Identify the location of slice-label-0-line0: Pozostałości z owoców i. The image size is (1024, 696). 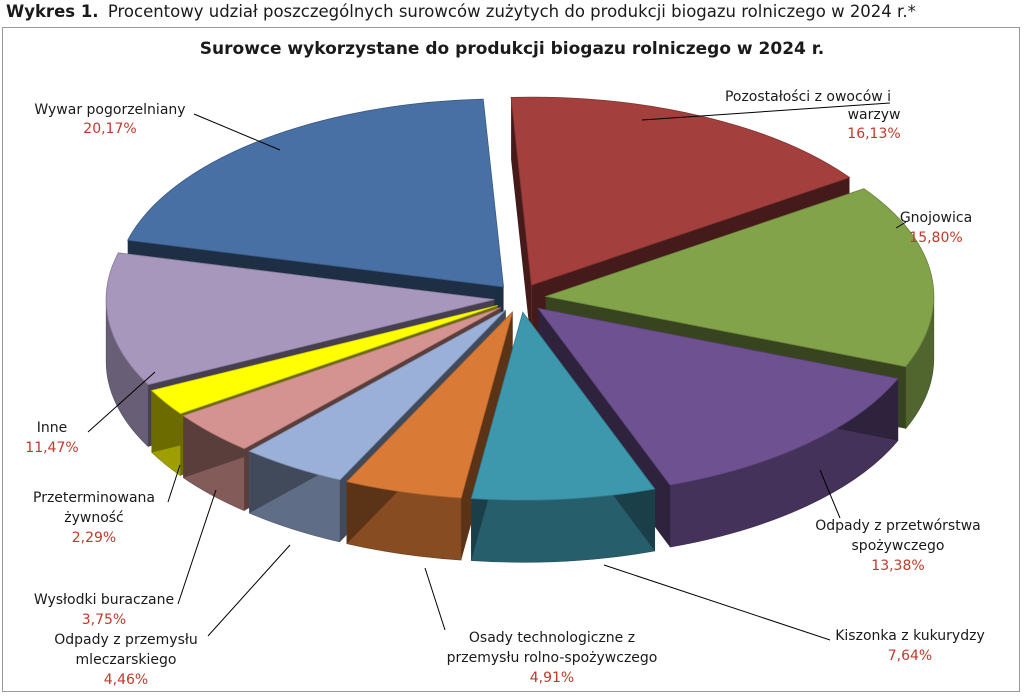
(808, 97).